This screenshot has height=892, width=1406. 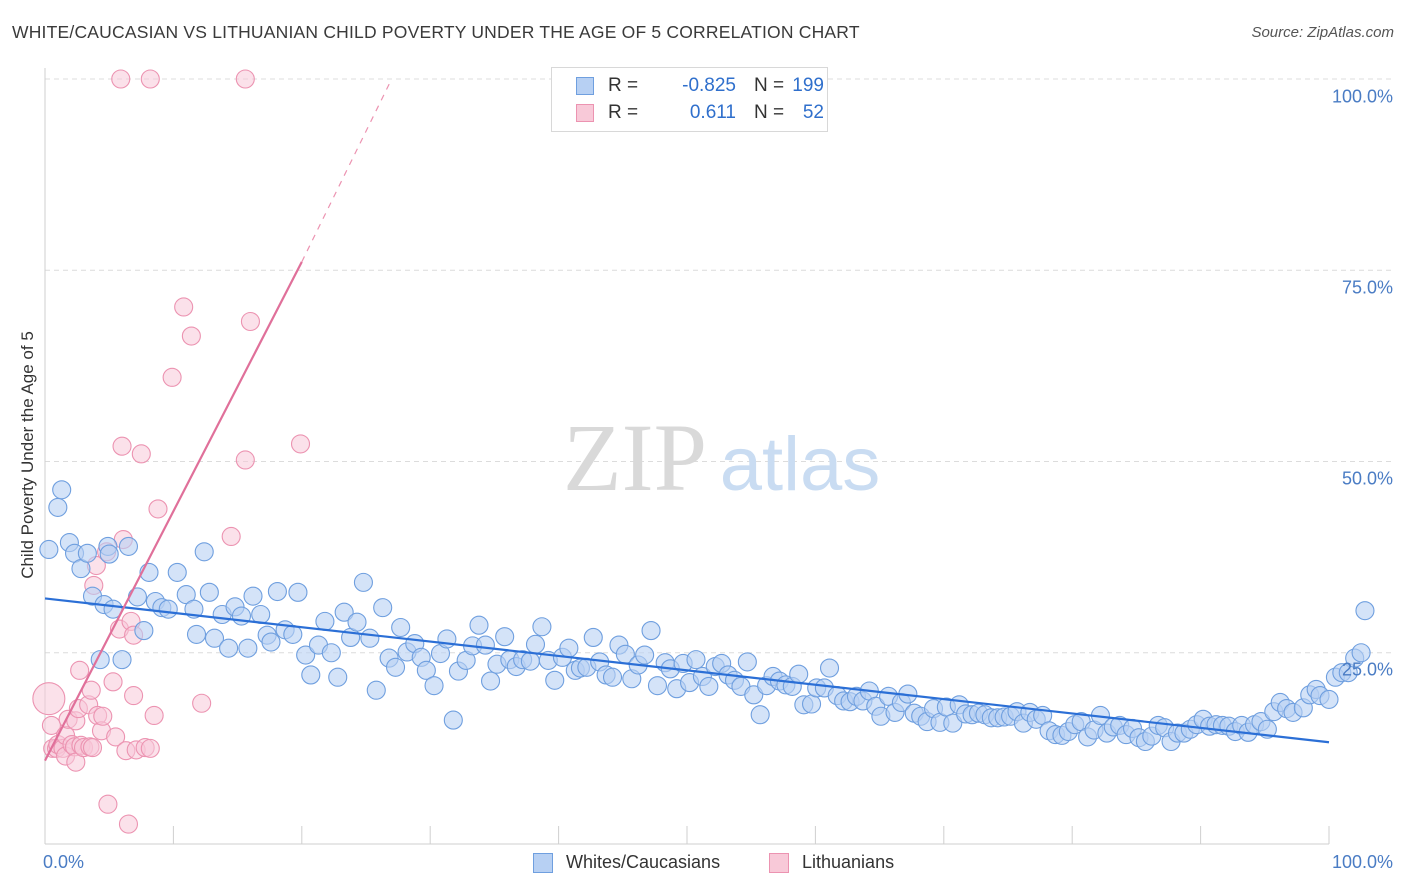 What do you see at coordinates (1367, 478) in the screenshot?
I see `y-tick-label: 50.0%` at bounding box center [1367, 478].